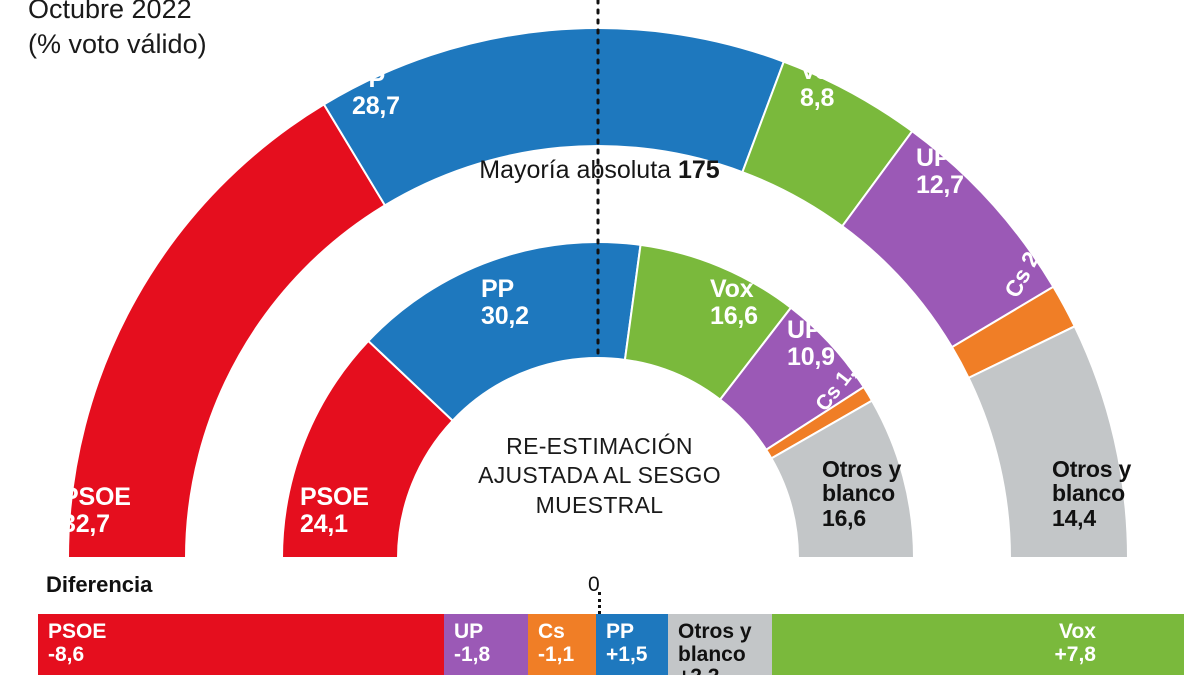 This screenshot has height=675, width=1199. I want to click on label-up: UP 10,9, so click(811, 343).